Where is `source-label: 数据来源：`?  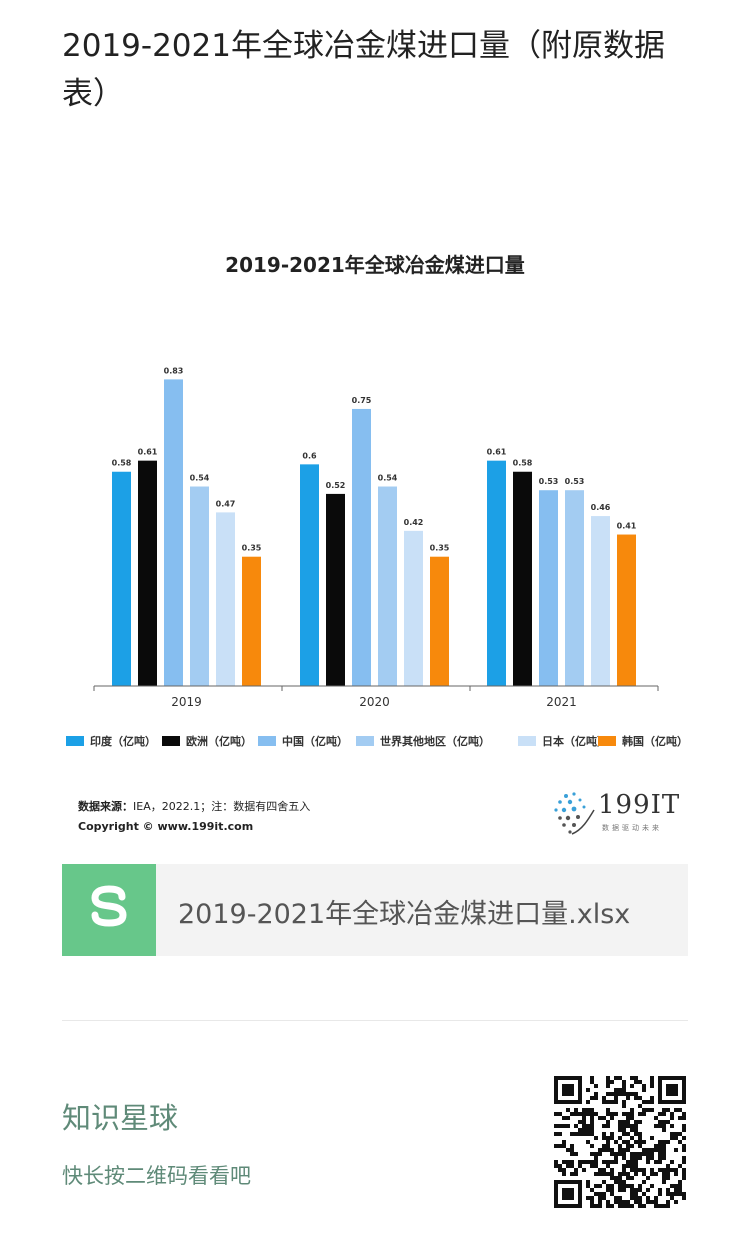
source-label: 数据来源： is located at coordinates (105, 806).